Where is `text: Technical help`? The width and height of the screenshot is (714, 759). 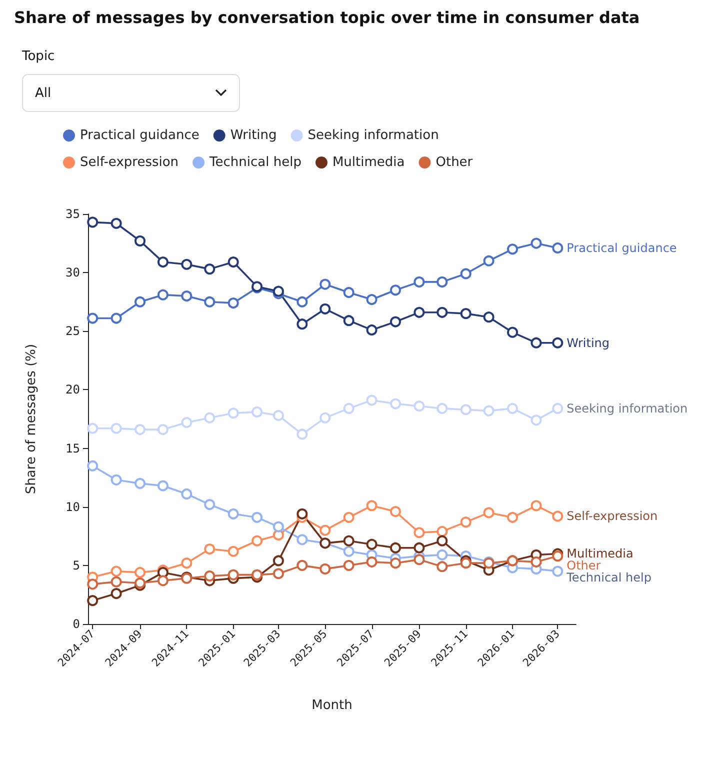 text: Technical help is located at coordinates (609, 577).